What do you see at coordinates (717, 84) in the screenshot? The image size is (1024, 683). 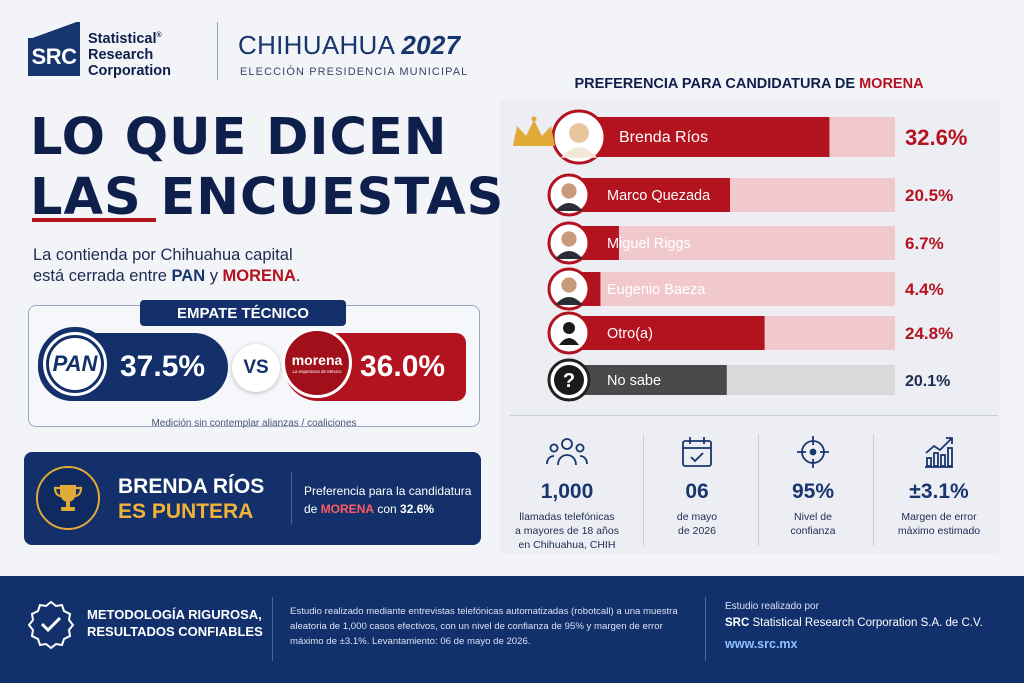 I see `chart-title-prefix: PREFERENCIA PARA CANDIDATURA DE` at bounding box center [717, 84].